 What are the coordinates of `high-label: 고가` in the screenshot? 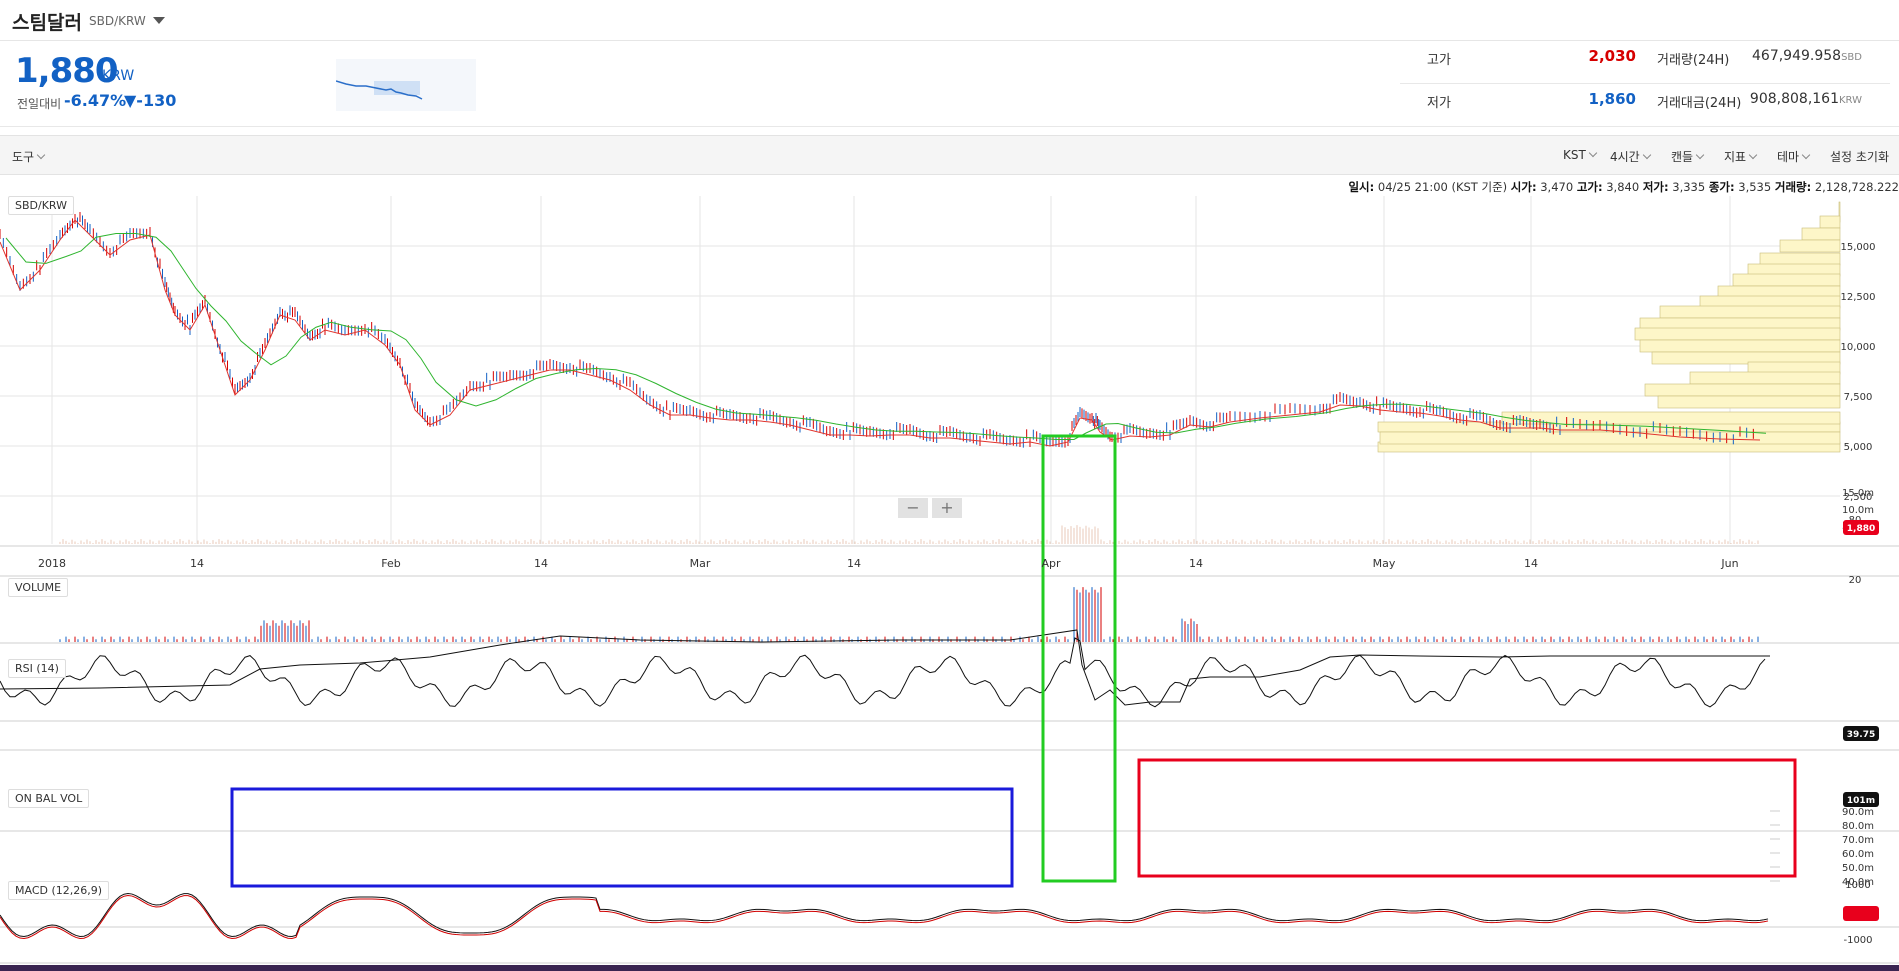 It's located at (1439, 60).